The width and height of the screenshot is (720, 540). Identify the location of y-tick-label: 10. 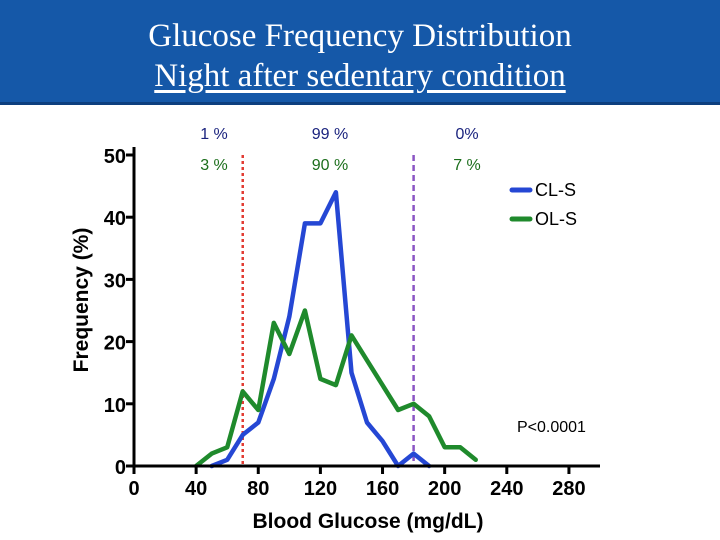
(115, 406).